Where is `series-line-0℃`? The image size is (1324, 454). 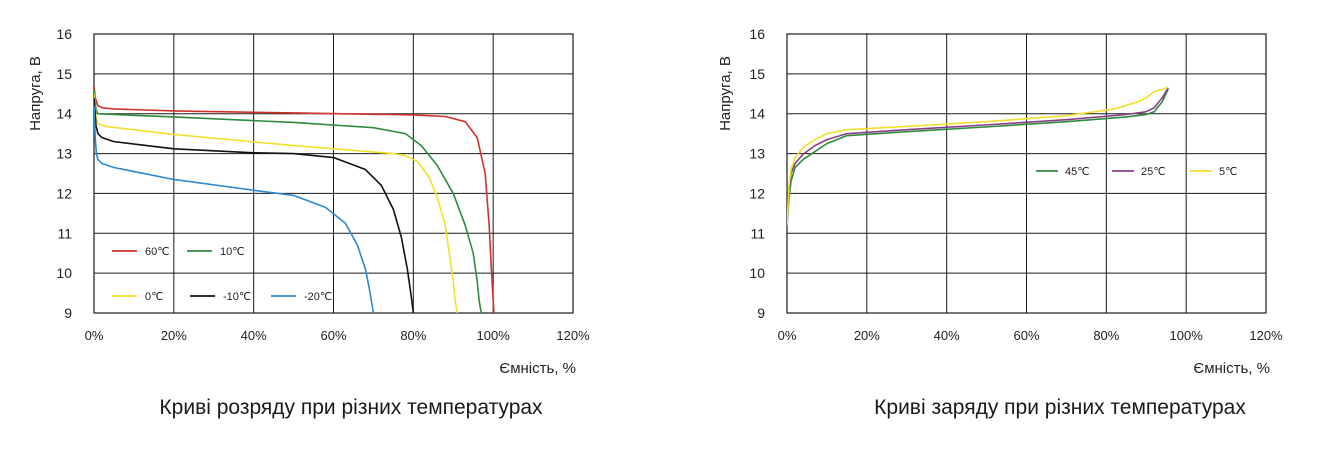 series-line-0℃ is located at coordinates (276, 203).